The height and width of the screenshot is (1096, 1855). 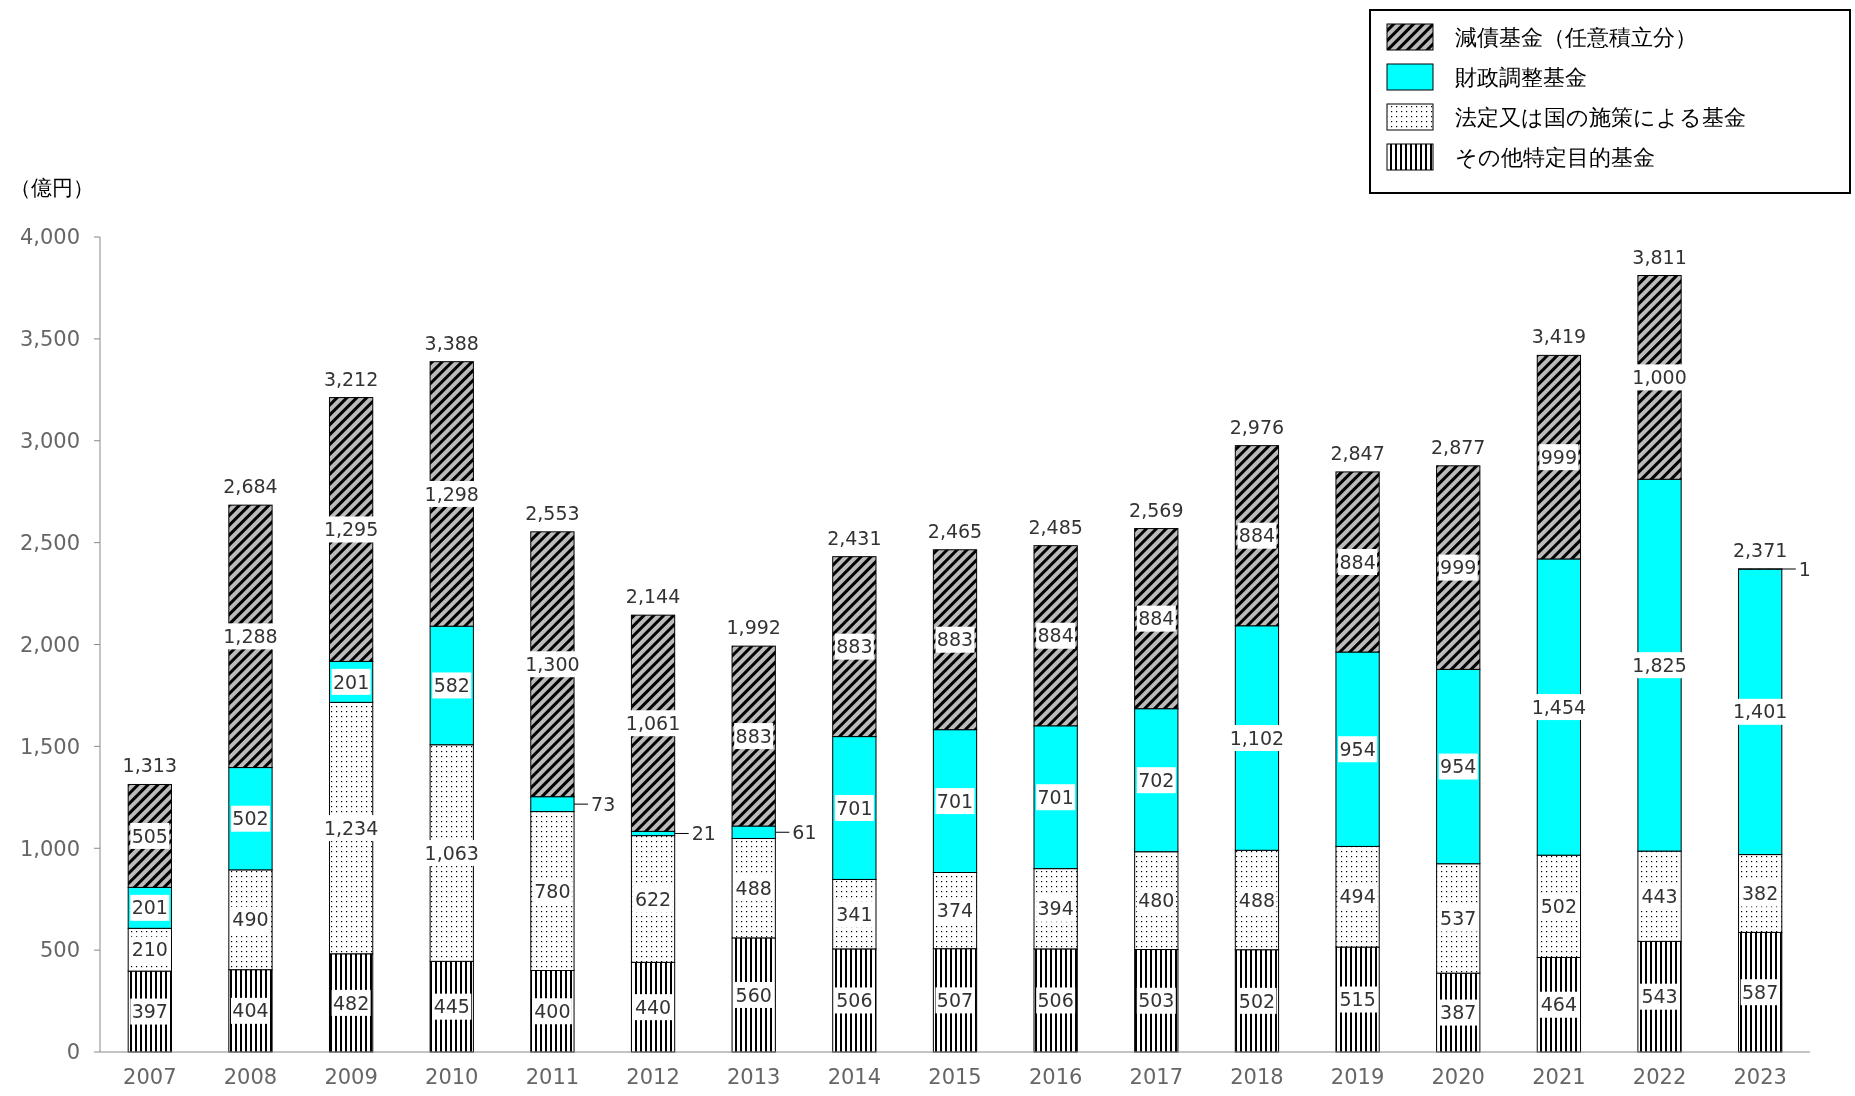 I want to click on x-tick-label: 2021, so click(x=1559, y=1077).